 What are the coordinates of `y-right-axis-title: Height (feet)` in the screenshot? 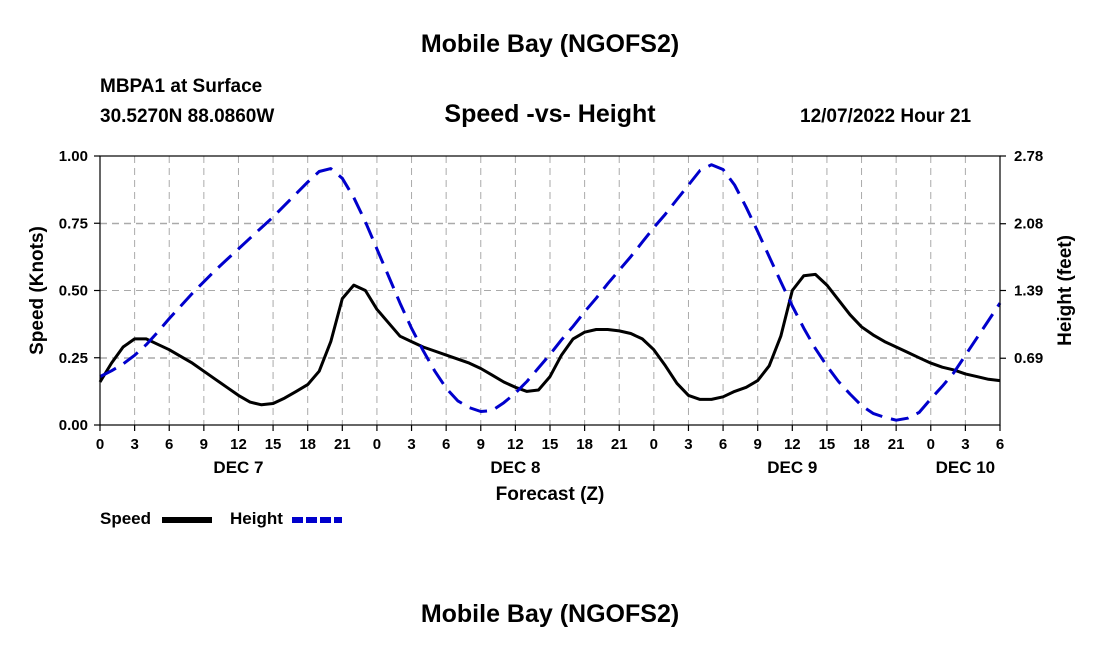 It's located at (1065, 290).